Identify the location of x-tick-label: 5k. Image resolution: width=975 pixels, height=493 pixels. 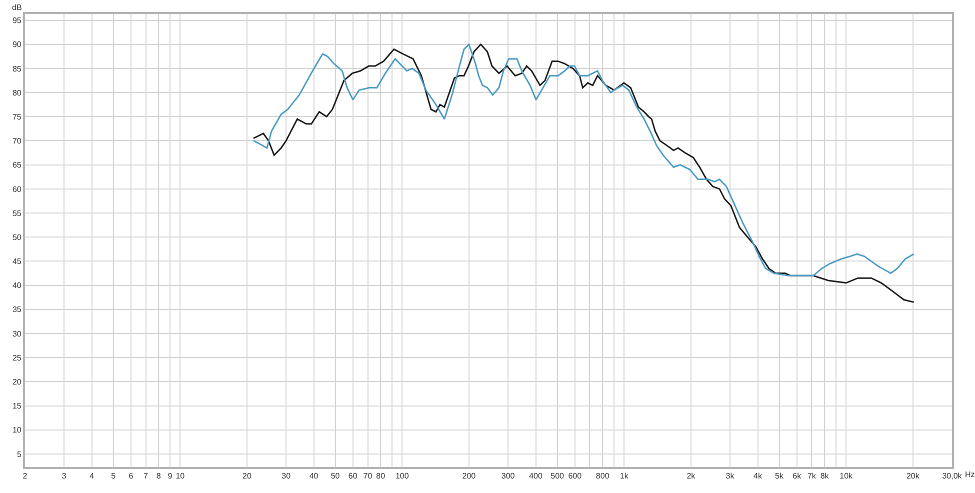
(779, 476).